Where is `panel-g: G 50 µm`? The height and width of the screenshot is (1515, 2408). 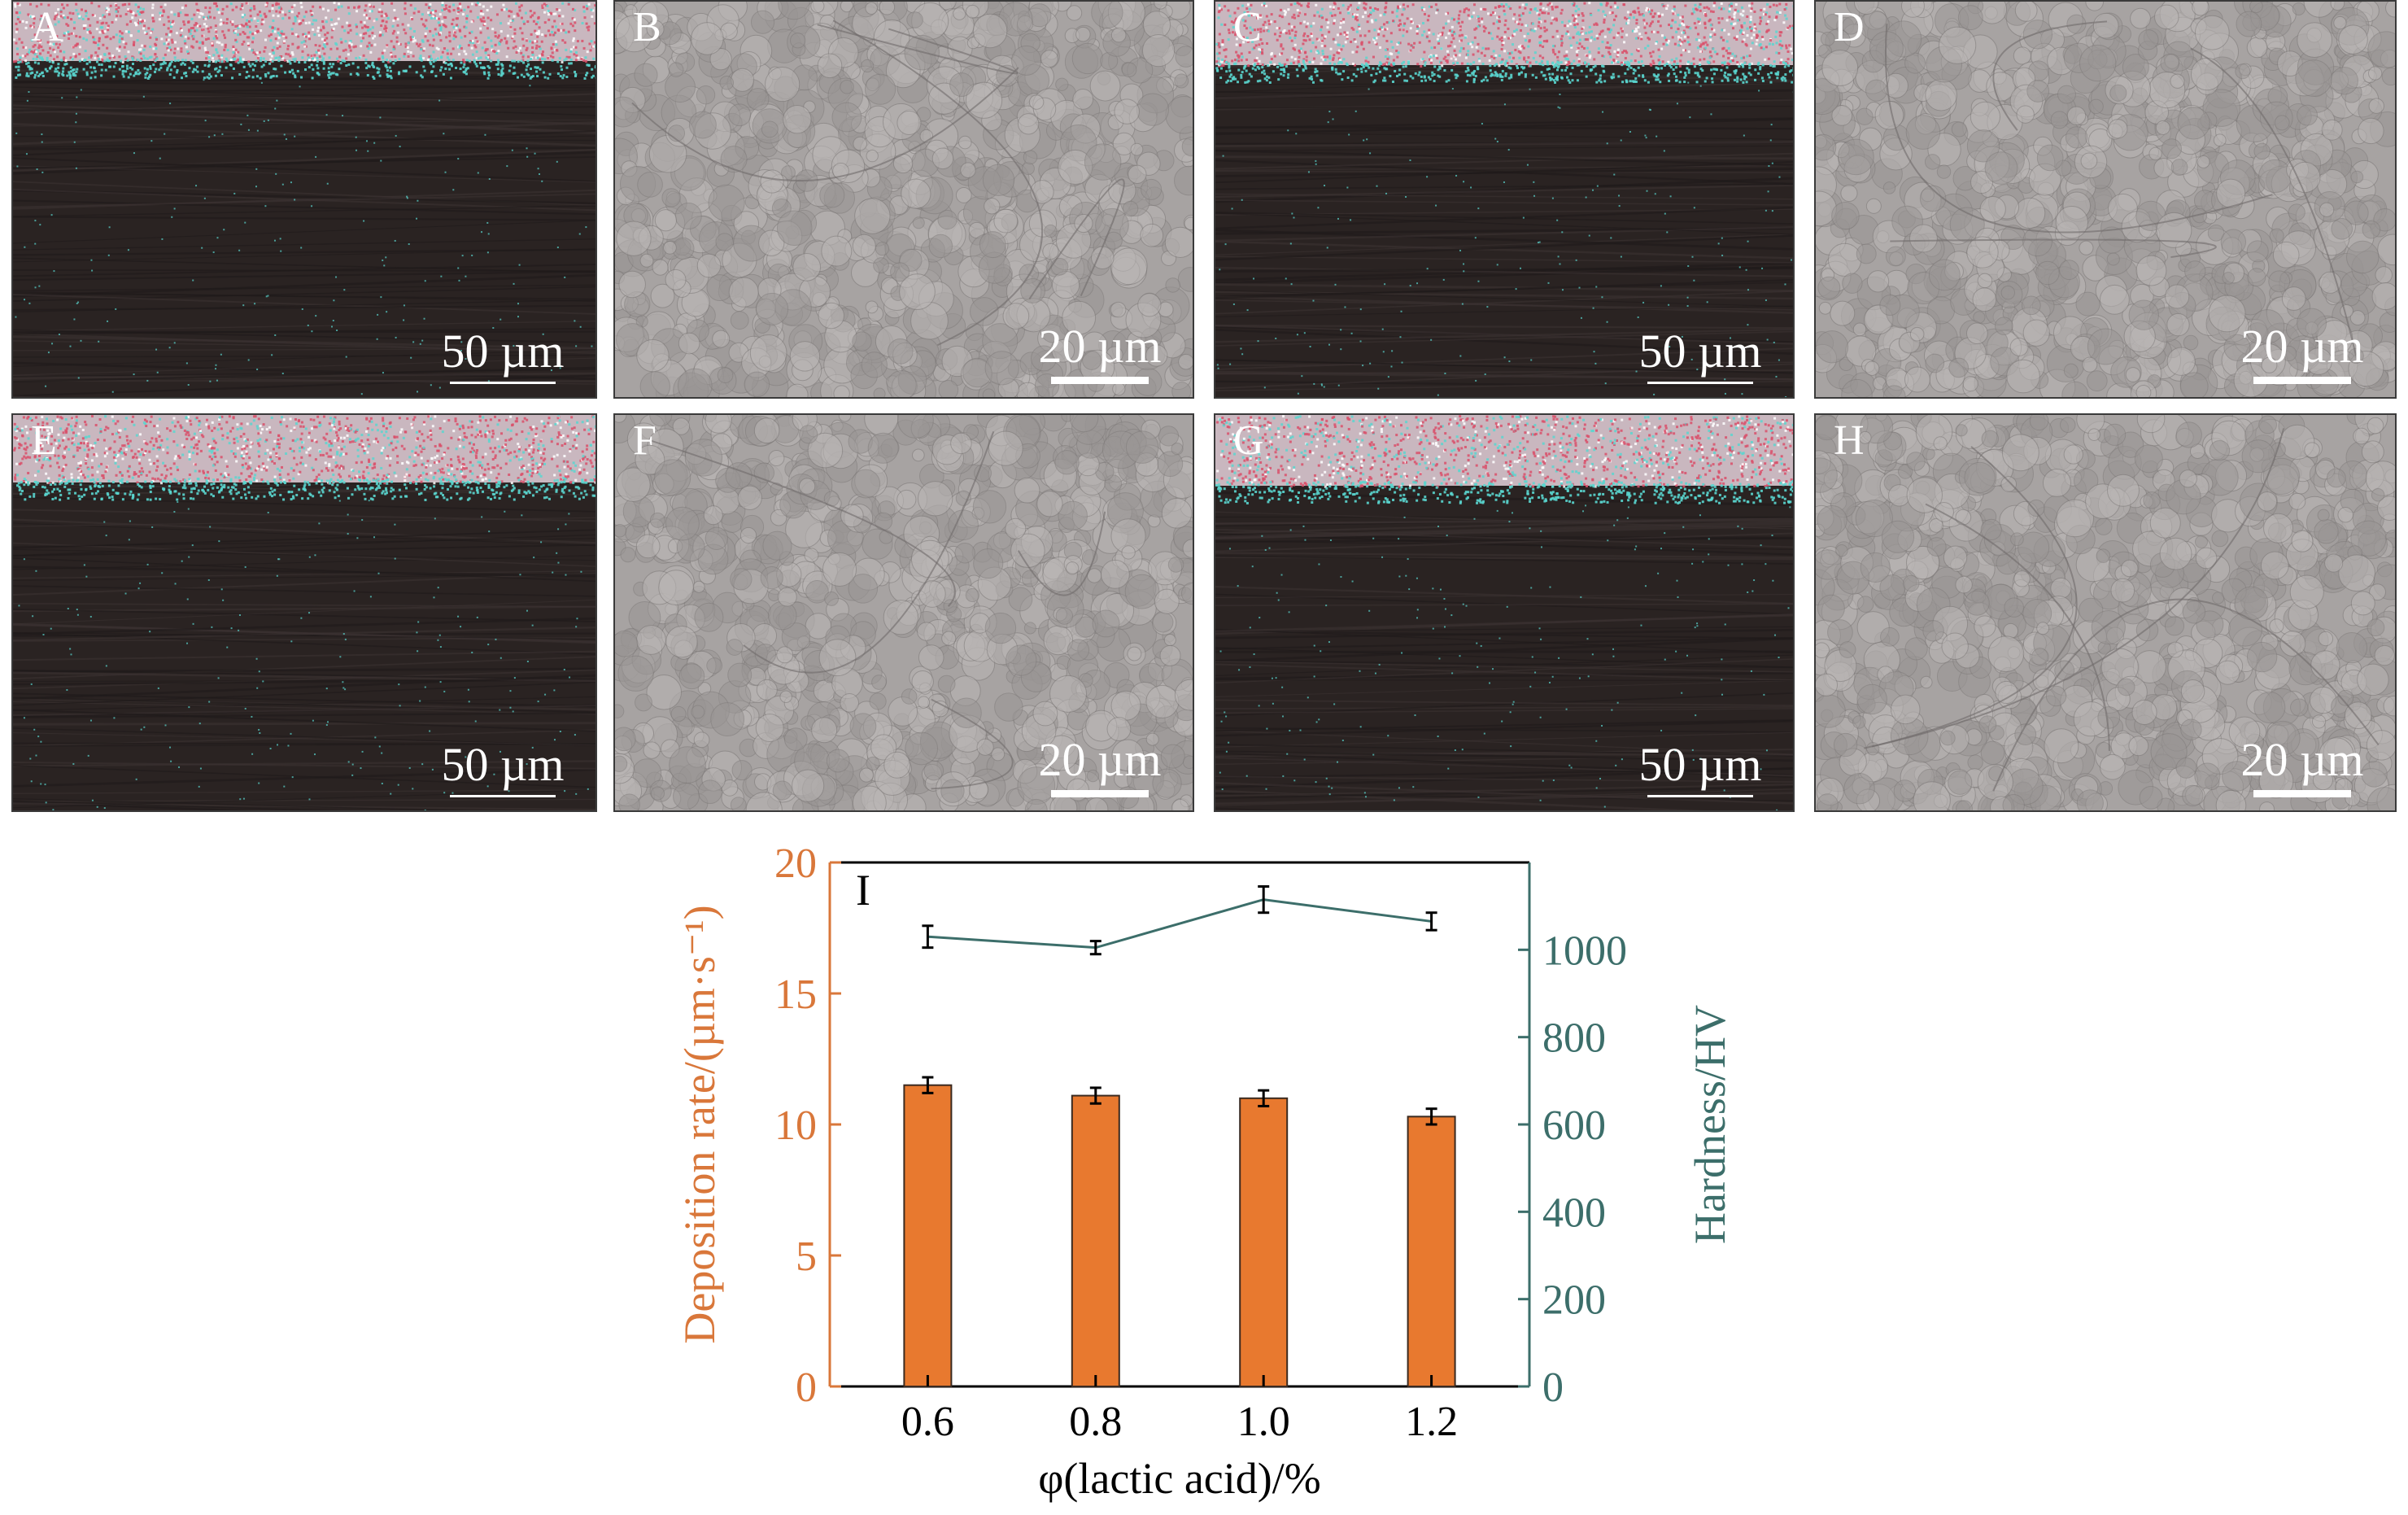 panel-g: G 50 µm is located at coordinates (1505, 612).